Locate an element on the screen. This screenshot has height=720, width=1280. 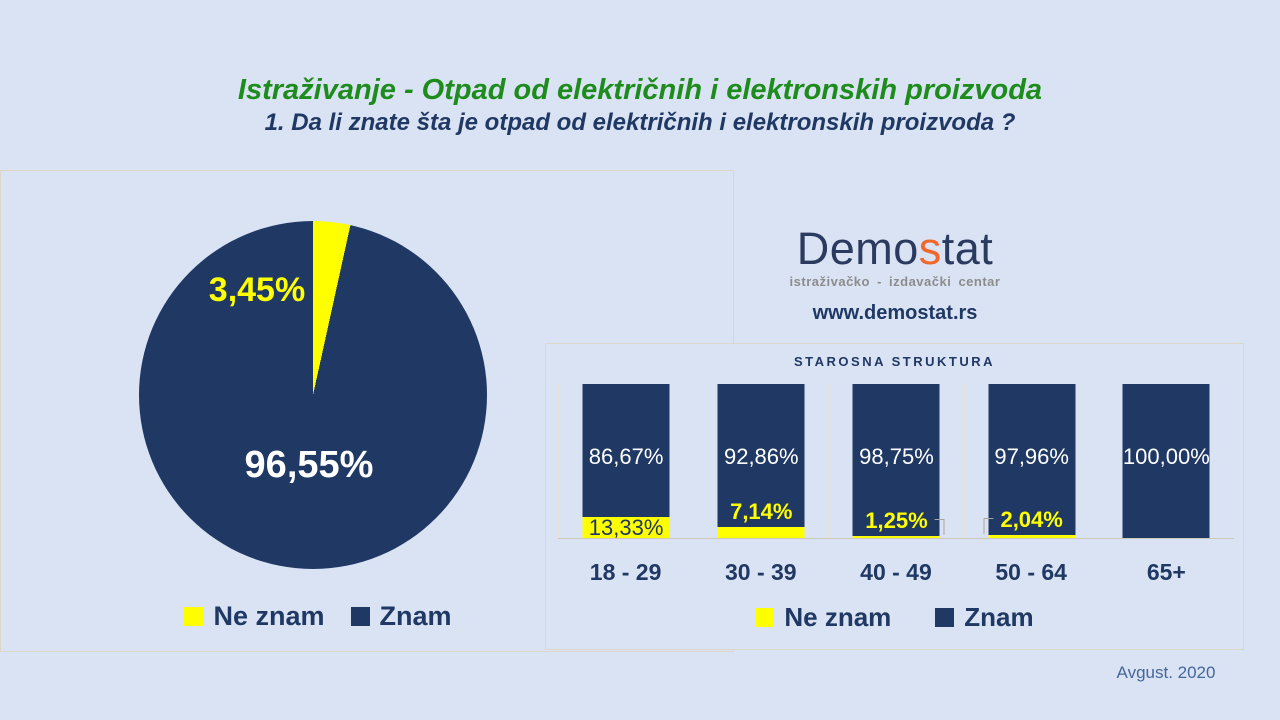
bar-column: 97,96% 2,04% is located at coordinates (1031, 461).